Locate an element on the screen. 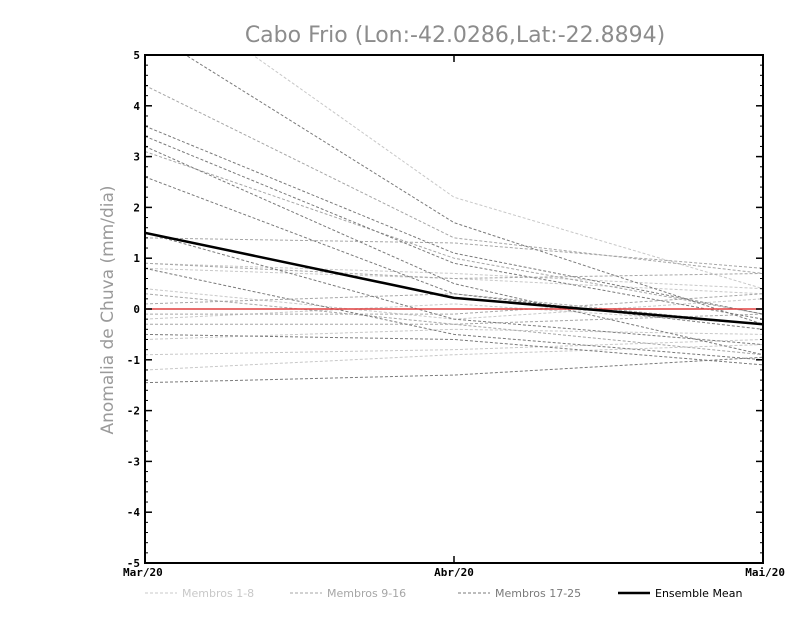  legend-label: Membros 9-16 is located at coordinates (366, 593).